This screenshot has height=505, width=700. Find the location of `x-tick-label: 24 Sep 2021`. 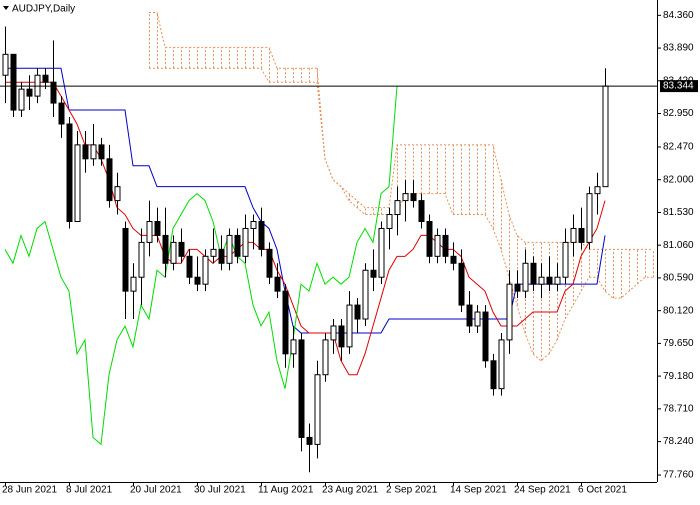

x-tick-label: 24 Sep 2021 is located at coordinates (542, 490).